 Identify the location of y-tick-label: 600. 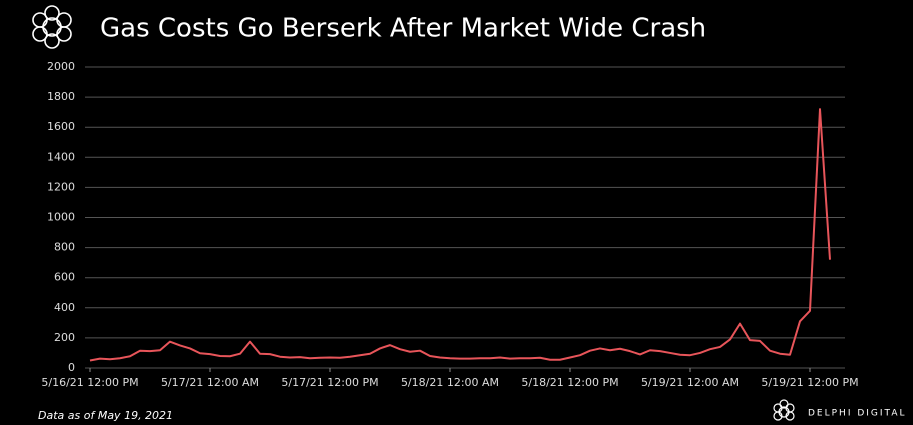
(64, 277).